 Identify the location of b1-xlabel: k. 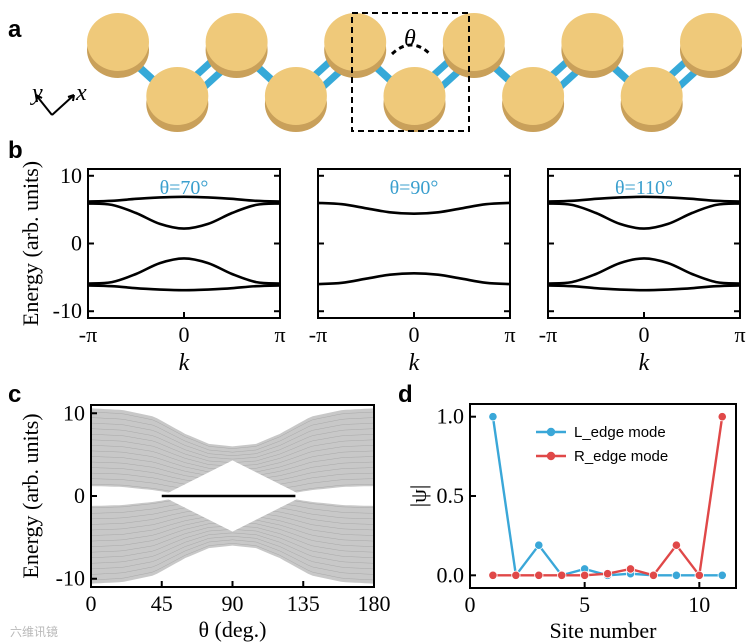
(184, 363).